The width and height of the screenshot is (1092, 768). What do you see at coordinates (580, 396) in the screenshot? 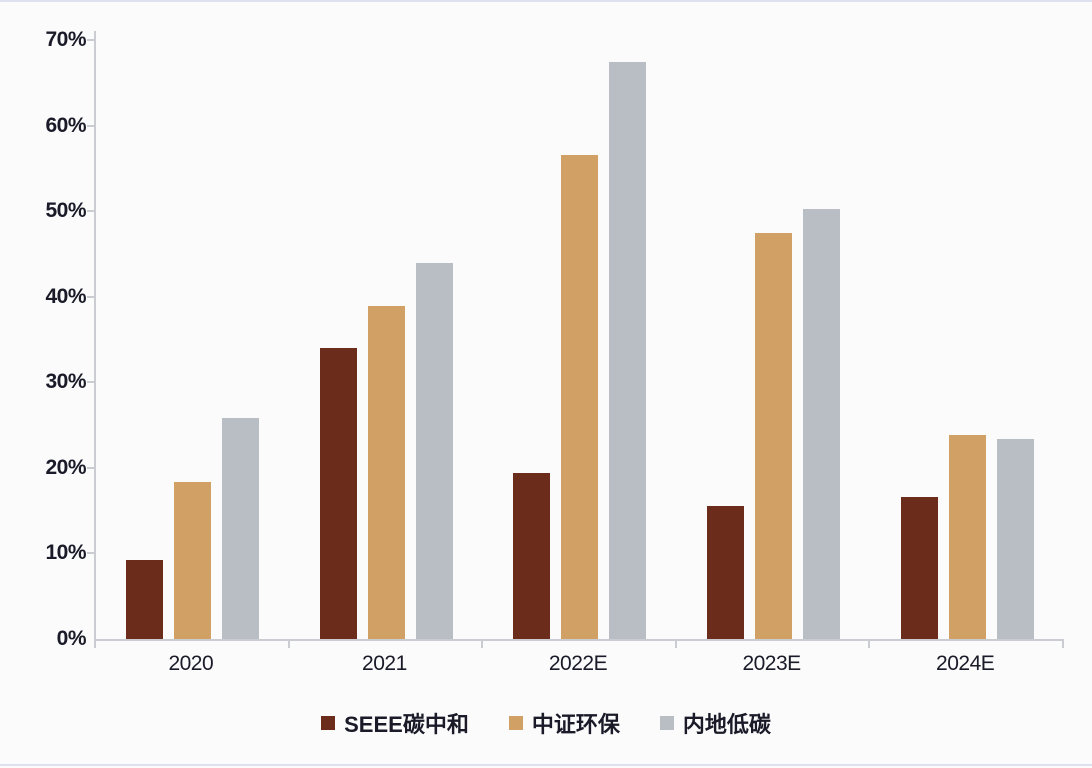
I see `bar-中证环保-2022E` at bounding box center [580, 396].